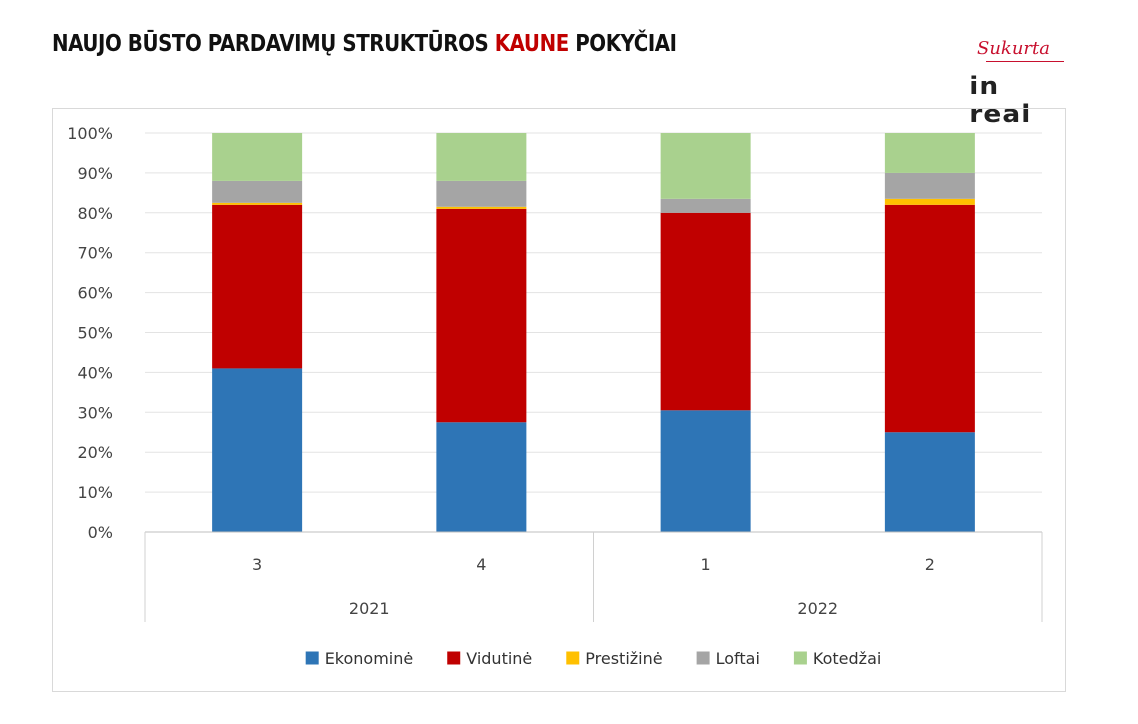 The width and height of the screenshot is (1138, 724). I want to click on legend-item: Kotedžai, so click(837, 658).